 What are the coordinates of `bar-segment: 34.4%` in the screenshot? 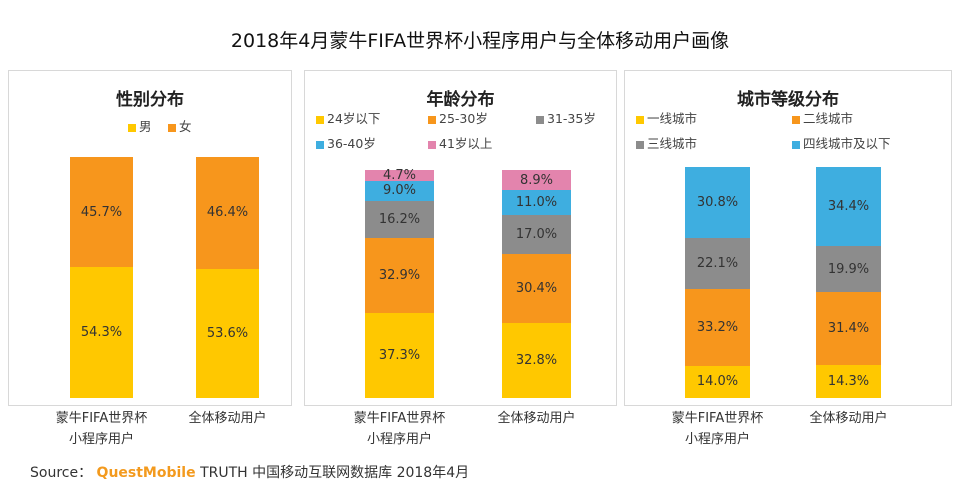 It's located at (848, 207).